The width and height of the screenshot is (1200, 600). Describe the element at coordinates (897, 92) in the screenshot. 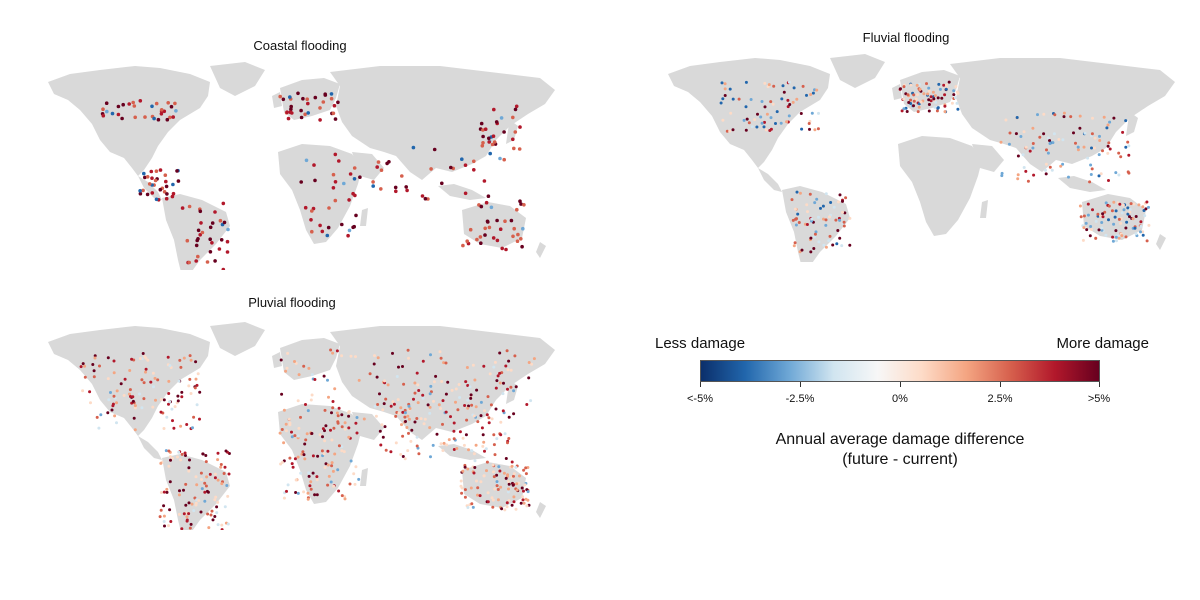

I see `landmass-uk` at that location.